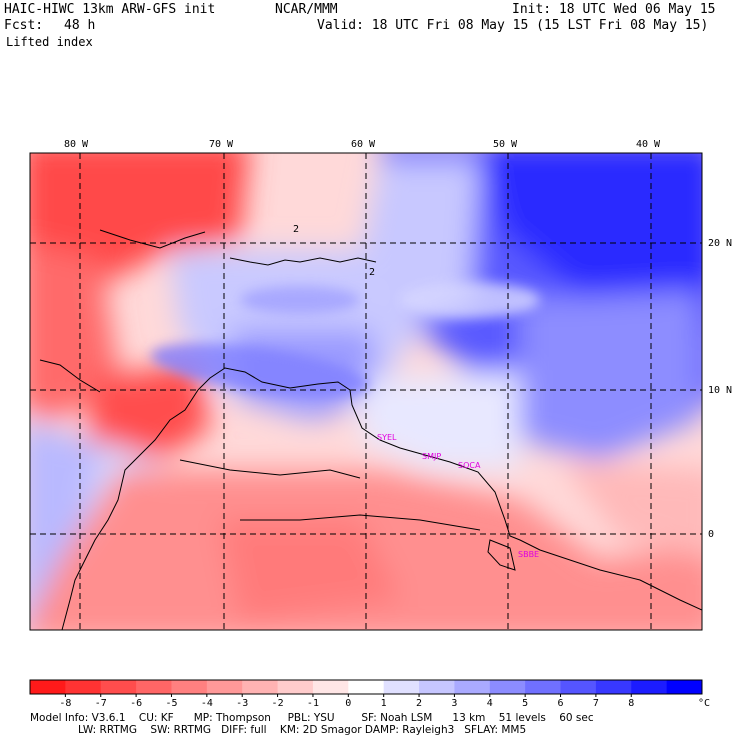 The width and height of the screenshot is (740, 740). What do you see at coordinates (561, 703) in the screenshot?
I see `colorbar-tick-label: 6` at bounding box center [561, 703].